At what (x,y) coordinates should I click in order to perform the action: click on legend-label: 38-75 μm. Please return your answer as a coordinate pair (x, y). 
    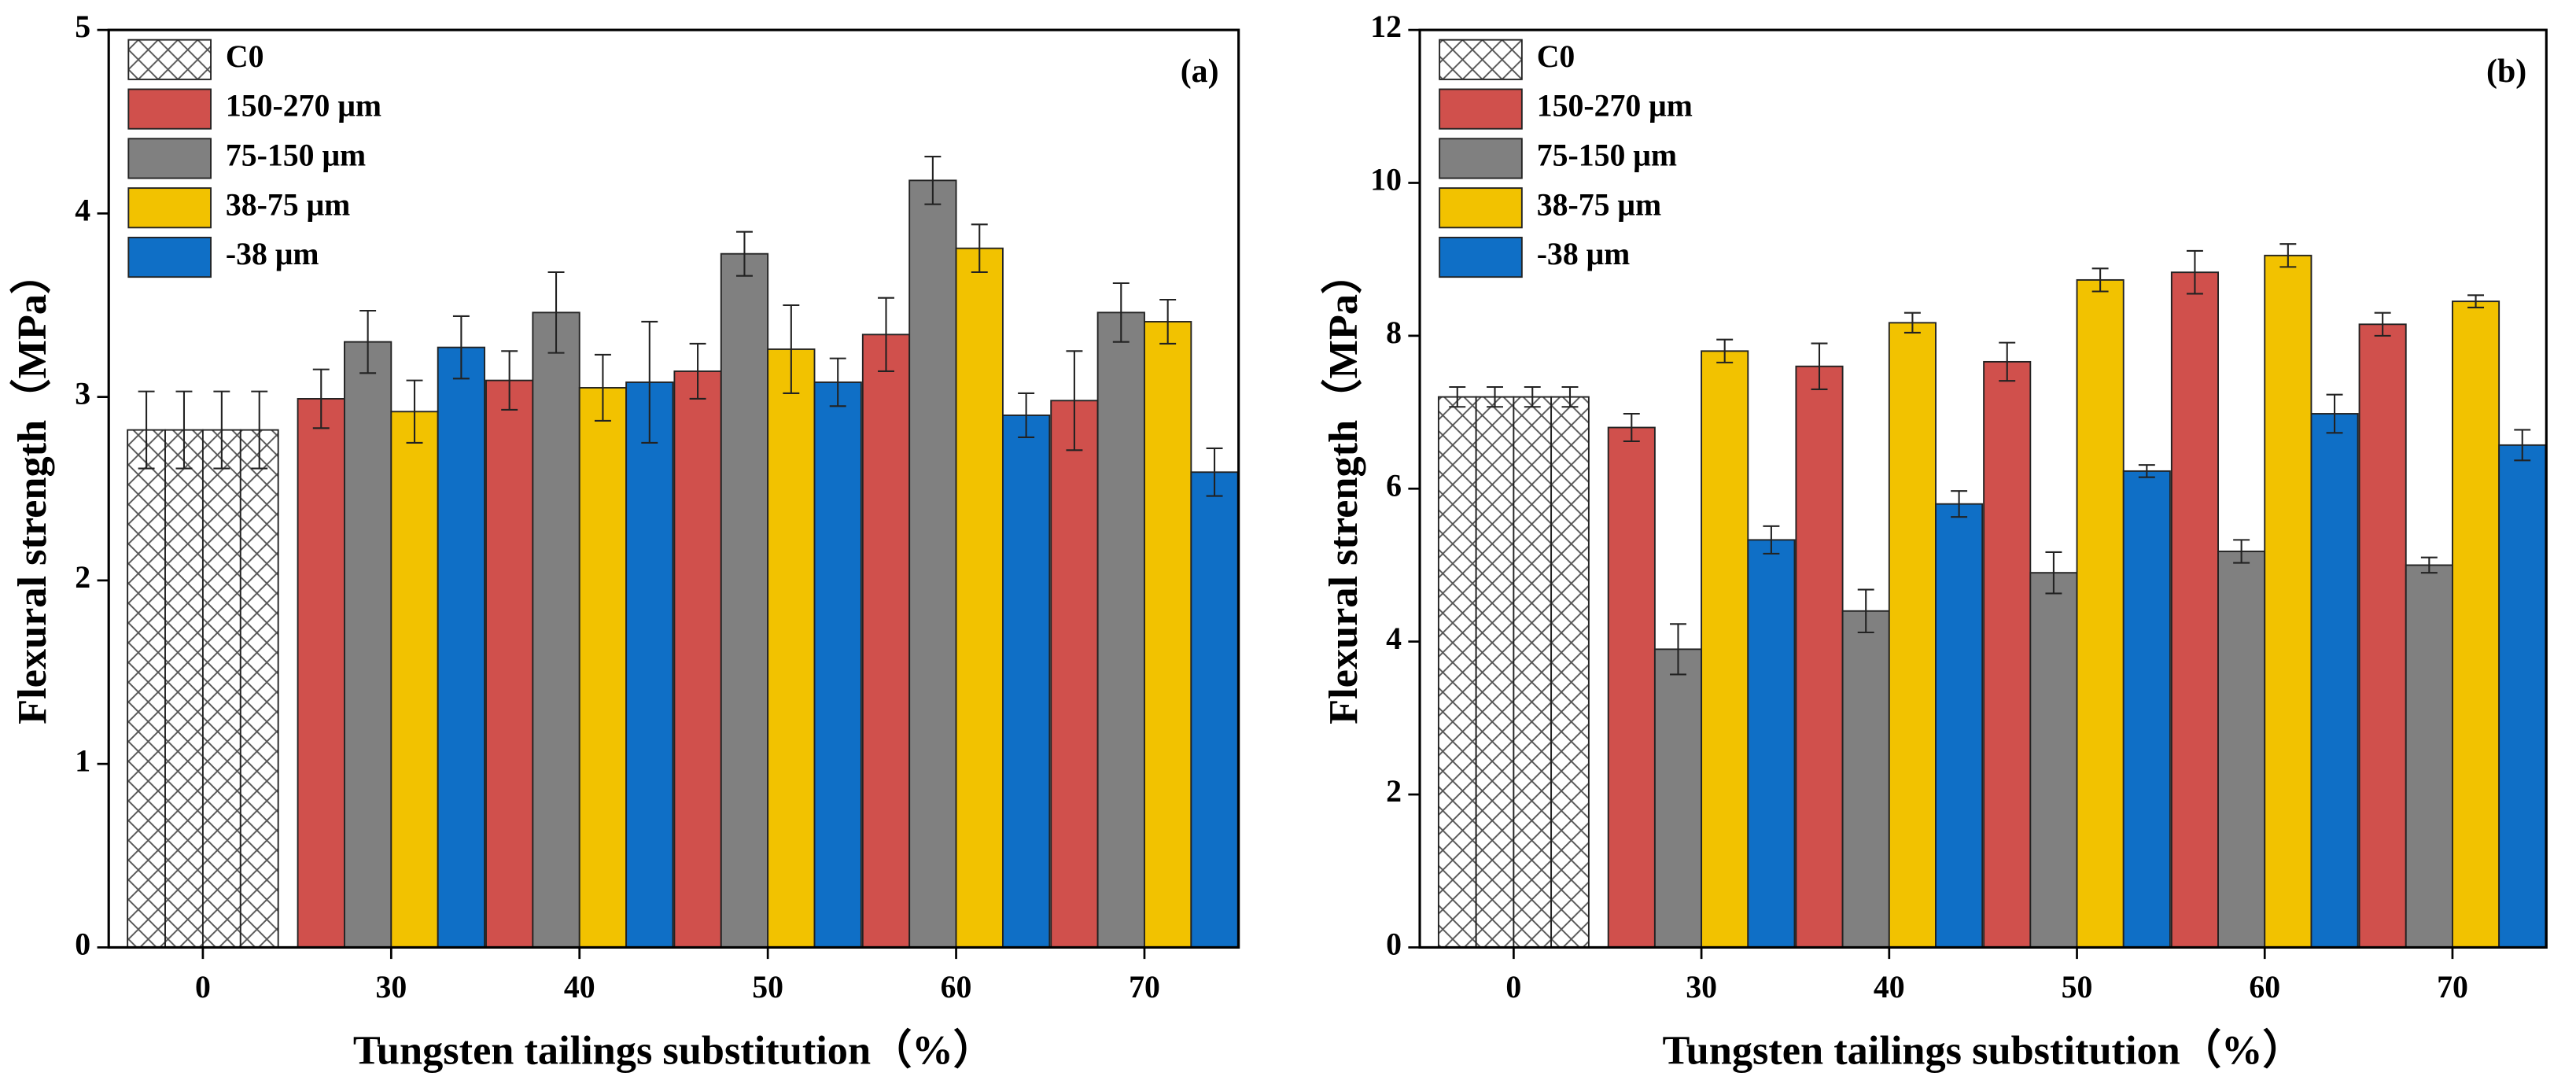
    Looking at the image, I should click on (288, 204).